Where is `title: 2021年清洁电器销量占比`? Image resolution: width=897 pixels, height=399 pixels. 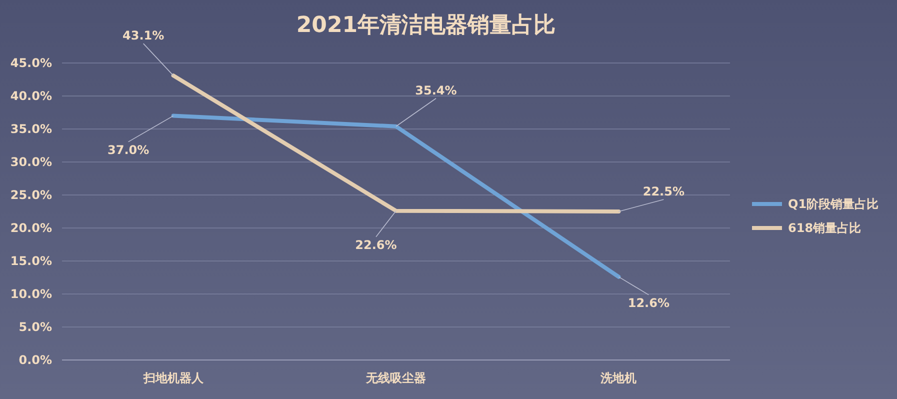
title: 2021年清洁电器销量占比 is located at coordinates (426, 25).